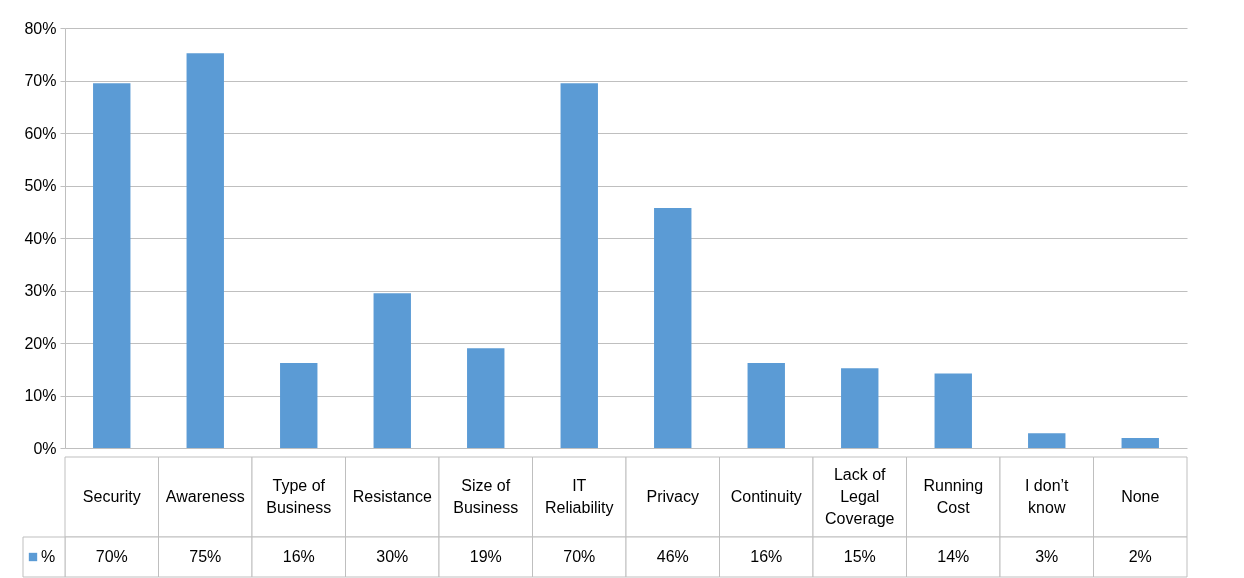 This screenshot has height=578, width=1244. What do you see at coordinates (579, 496) in the screenshot?
I see `x-tick-label: IT Reliability` at bounding box center [579, 496].